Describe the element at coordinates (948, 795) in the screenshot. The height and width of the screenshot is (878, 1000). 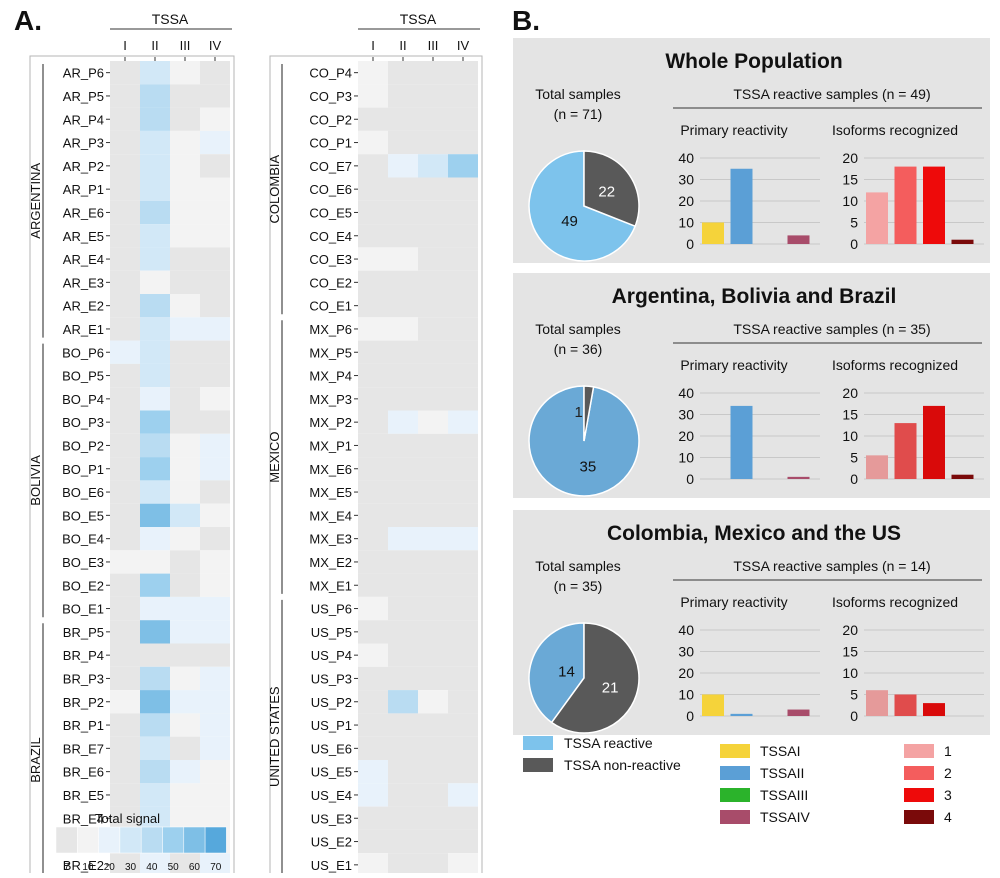
I see `legend-label: 3` at that location.